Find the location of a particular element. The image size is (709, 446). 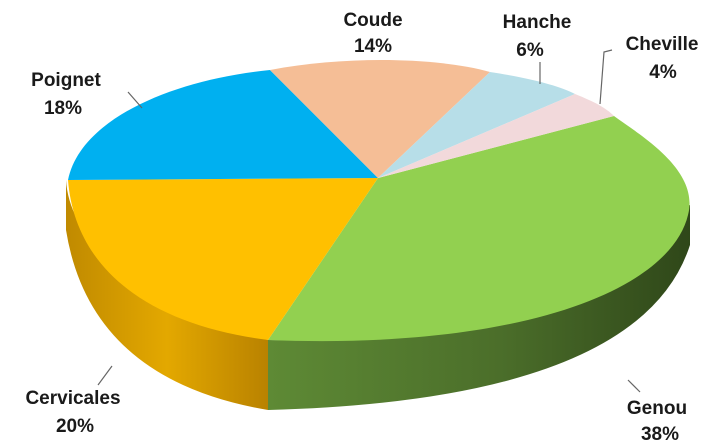

slice-hanche is located at coordinates (476, 125).